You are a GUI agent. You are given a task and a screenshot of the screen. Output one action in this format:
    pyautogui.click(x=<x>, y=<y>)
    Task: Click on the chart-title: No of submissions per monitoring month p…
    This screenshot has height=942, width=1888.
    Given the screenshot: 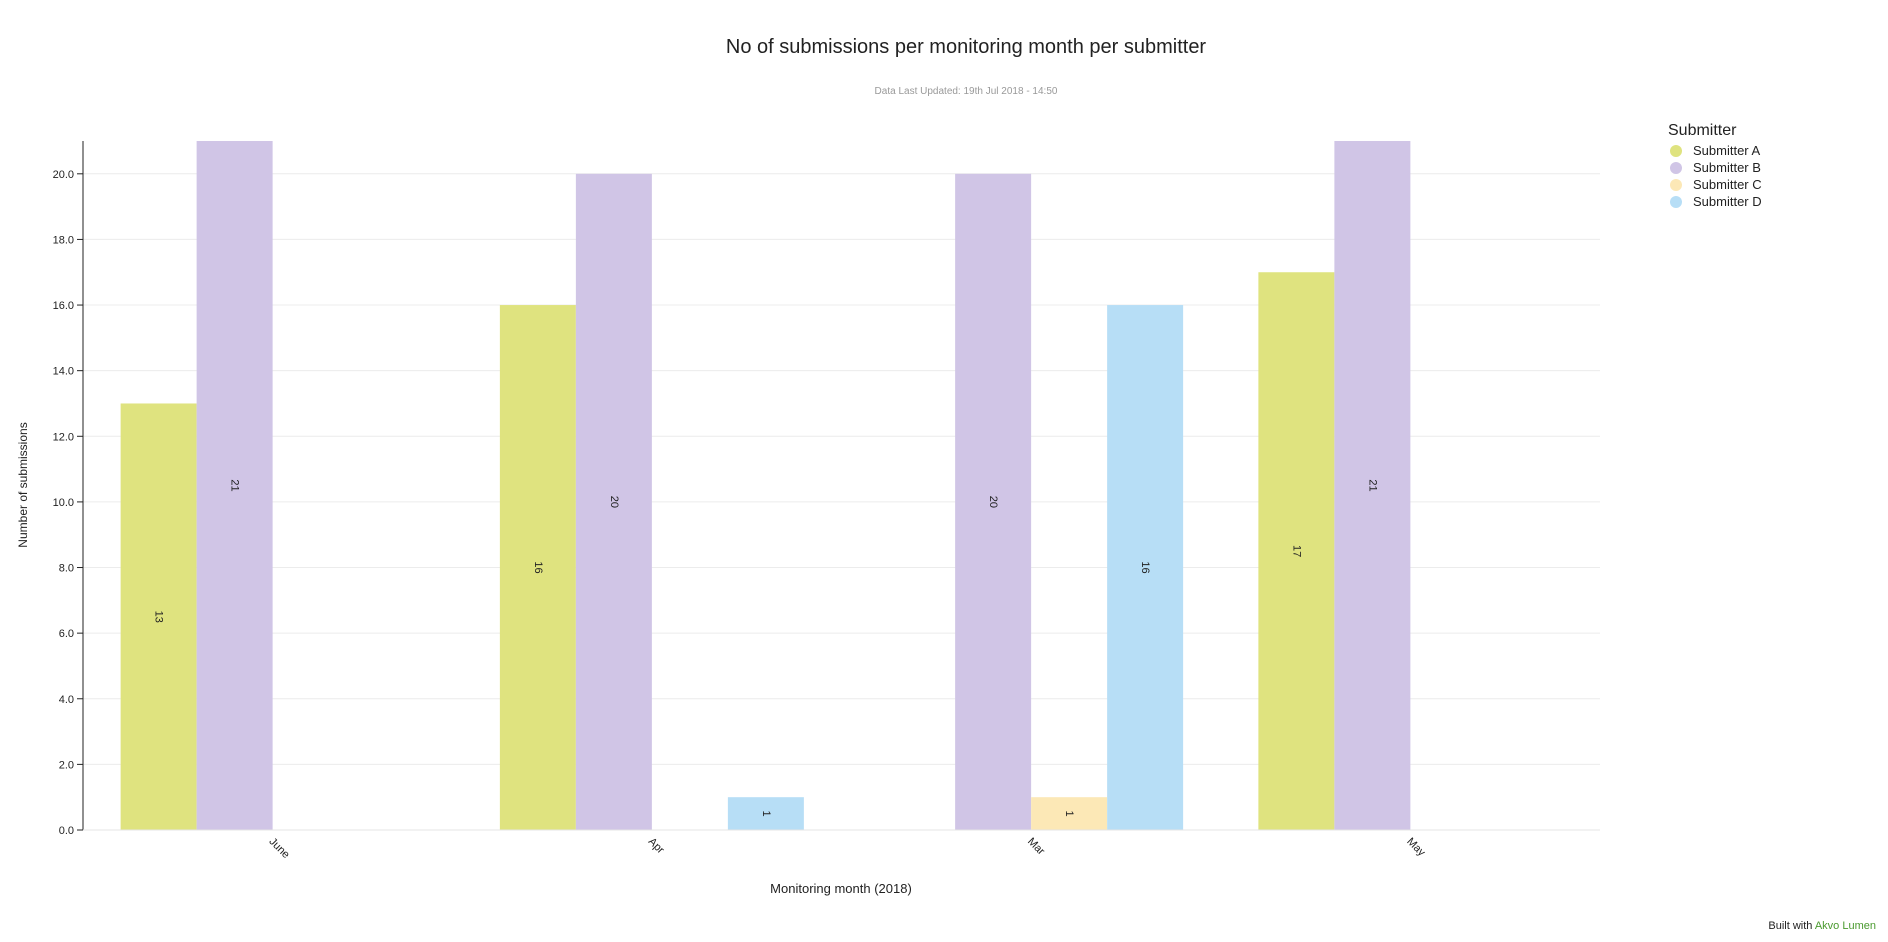 What is the action you would take?
    pyautogui.click(x=966, y=47)
    